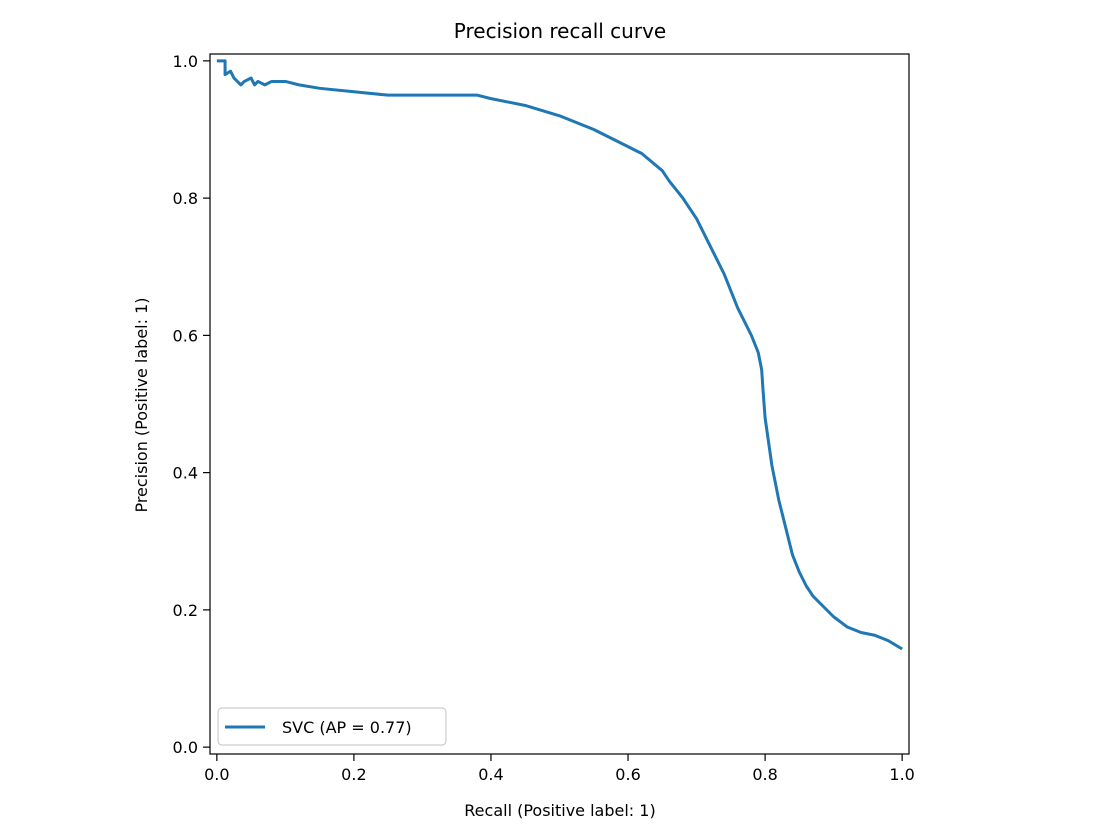 This screenshot has width=1120, height=840. Describe the element at coordinates (141, 404) in the screenshot. I see `y-axis-title: Precision (Positive label: 1)` at that location.